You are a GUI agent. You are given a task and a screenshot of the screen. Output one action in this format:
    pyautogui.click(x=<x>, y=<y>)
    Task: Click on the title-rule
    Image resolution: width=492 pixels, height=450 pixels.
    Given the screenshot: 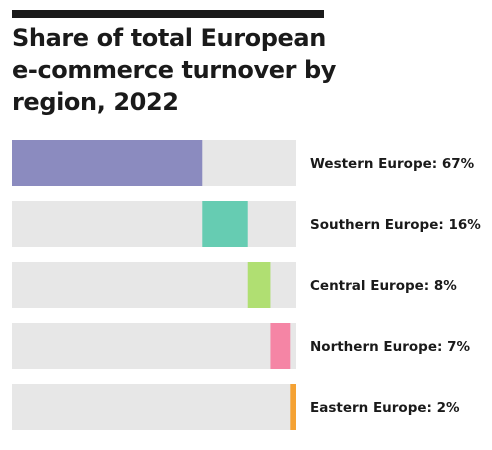 What is the action you would take?
    pyautogui.click(x=168, y=14)
    